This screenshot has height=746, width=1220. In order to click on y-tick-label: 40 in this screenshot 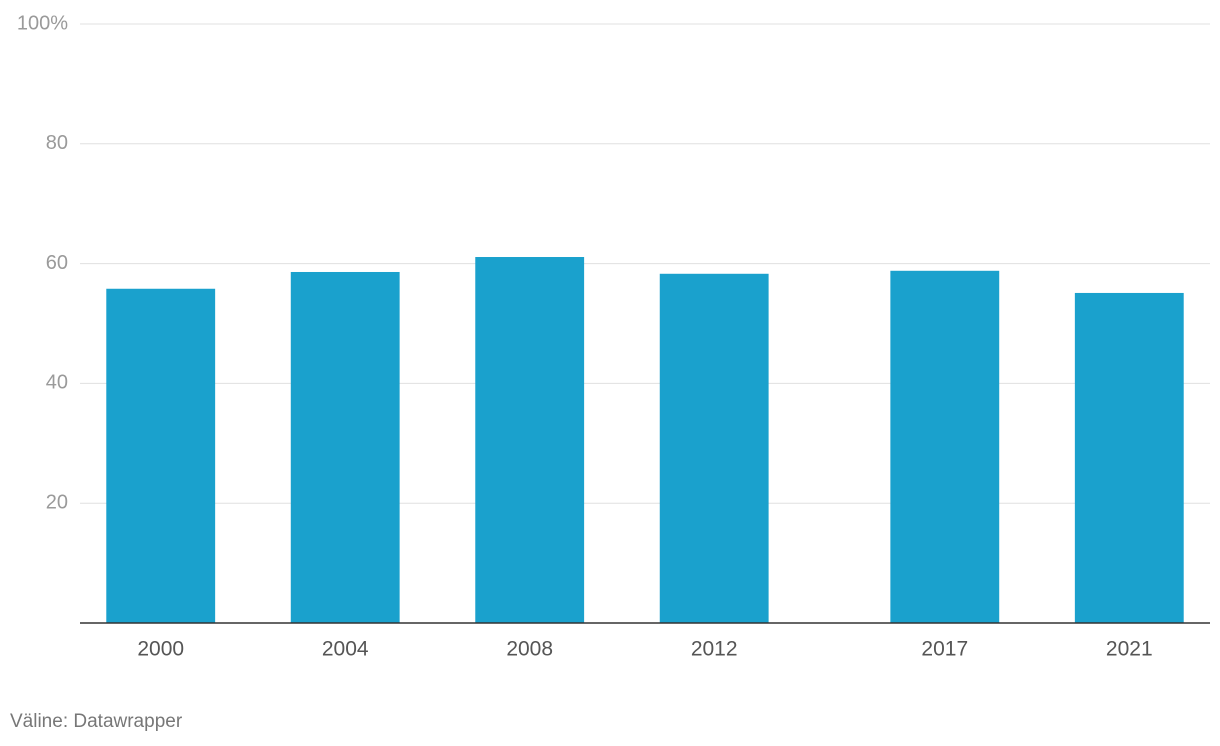, I will do `click(57, 383)`.